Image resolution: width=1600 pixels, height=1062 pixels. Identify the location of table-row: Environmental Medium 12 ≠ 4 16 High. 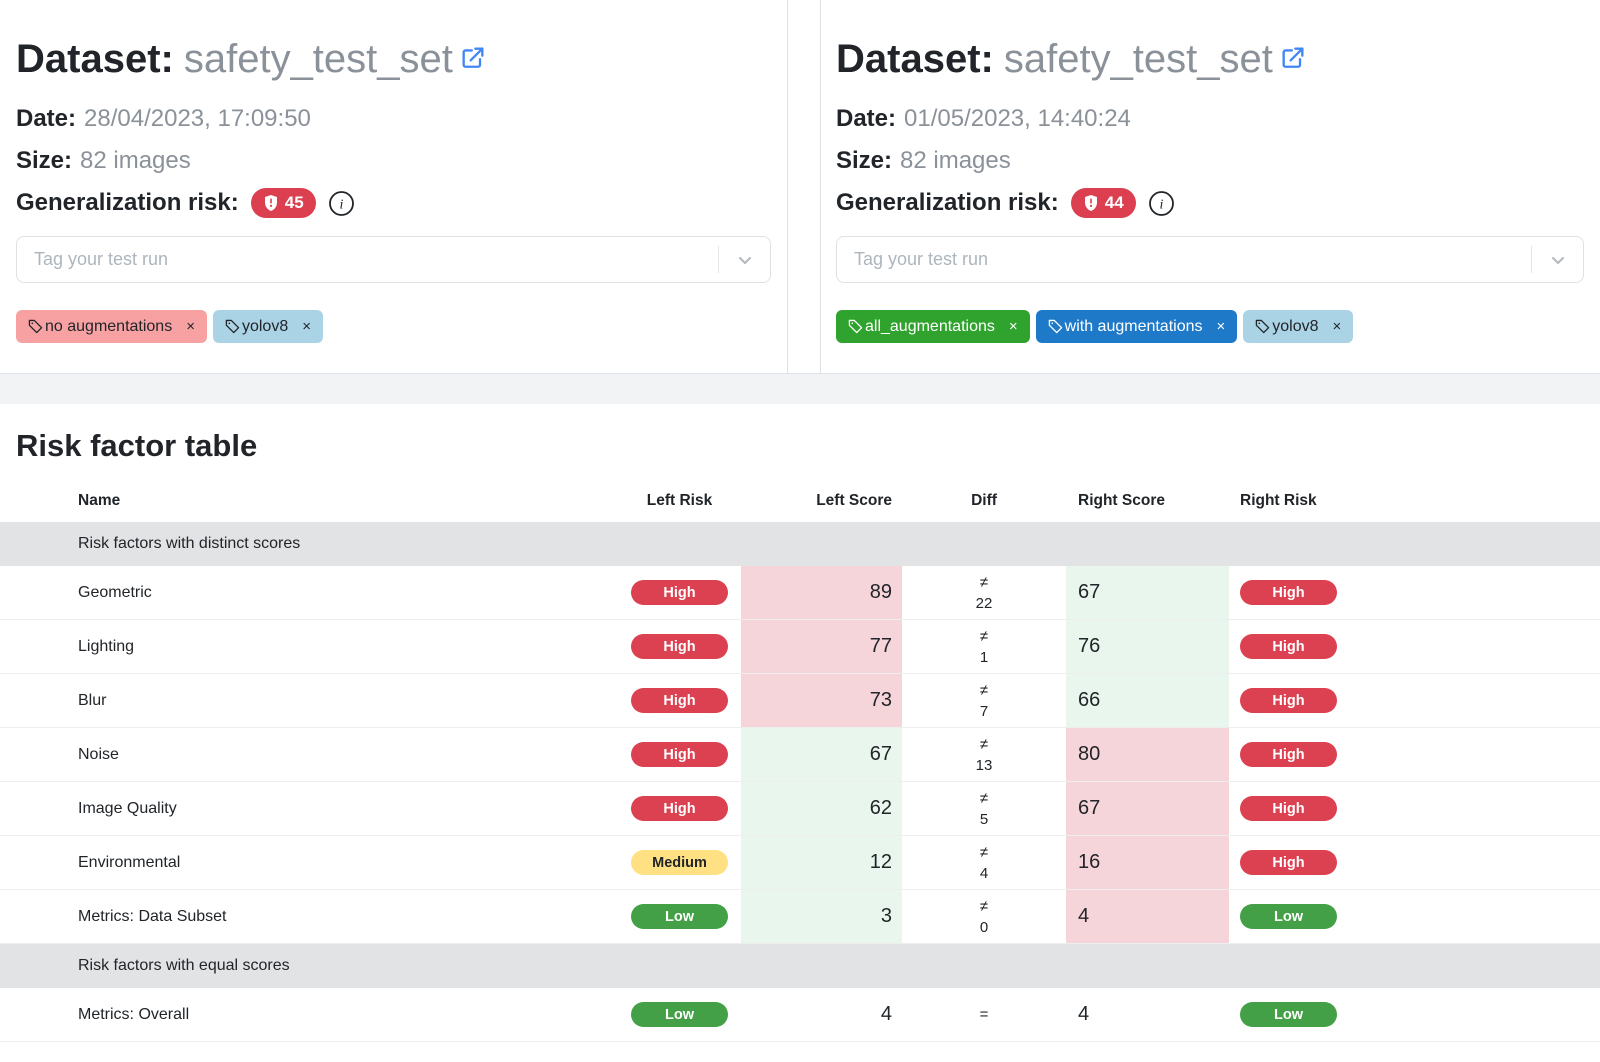
(800, 863).